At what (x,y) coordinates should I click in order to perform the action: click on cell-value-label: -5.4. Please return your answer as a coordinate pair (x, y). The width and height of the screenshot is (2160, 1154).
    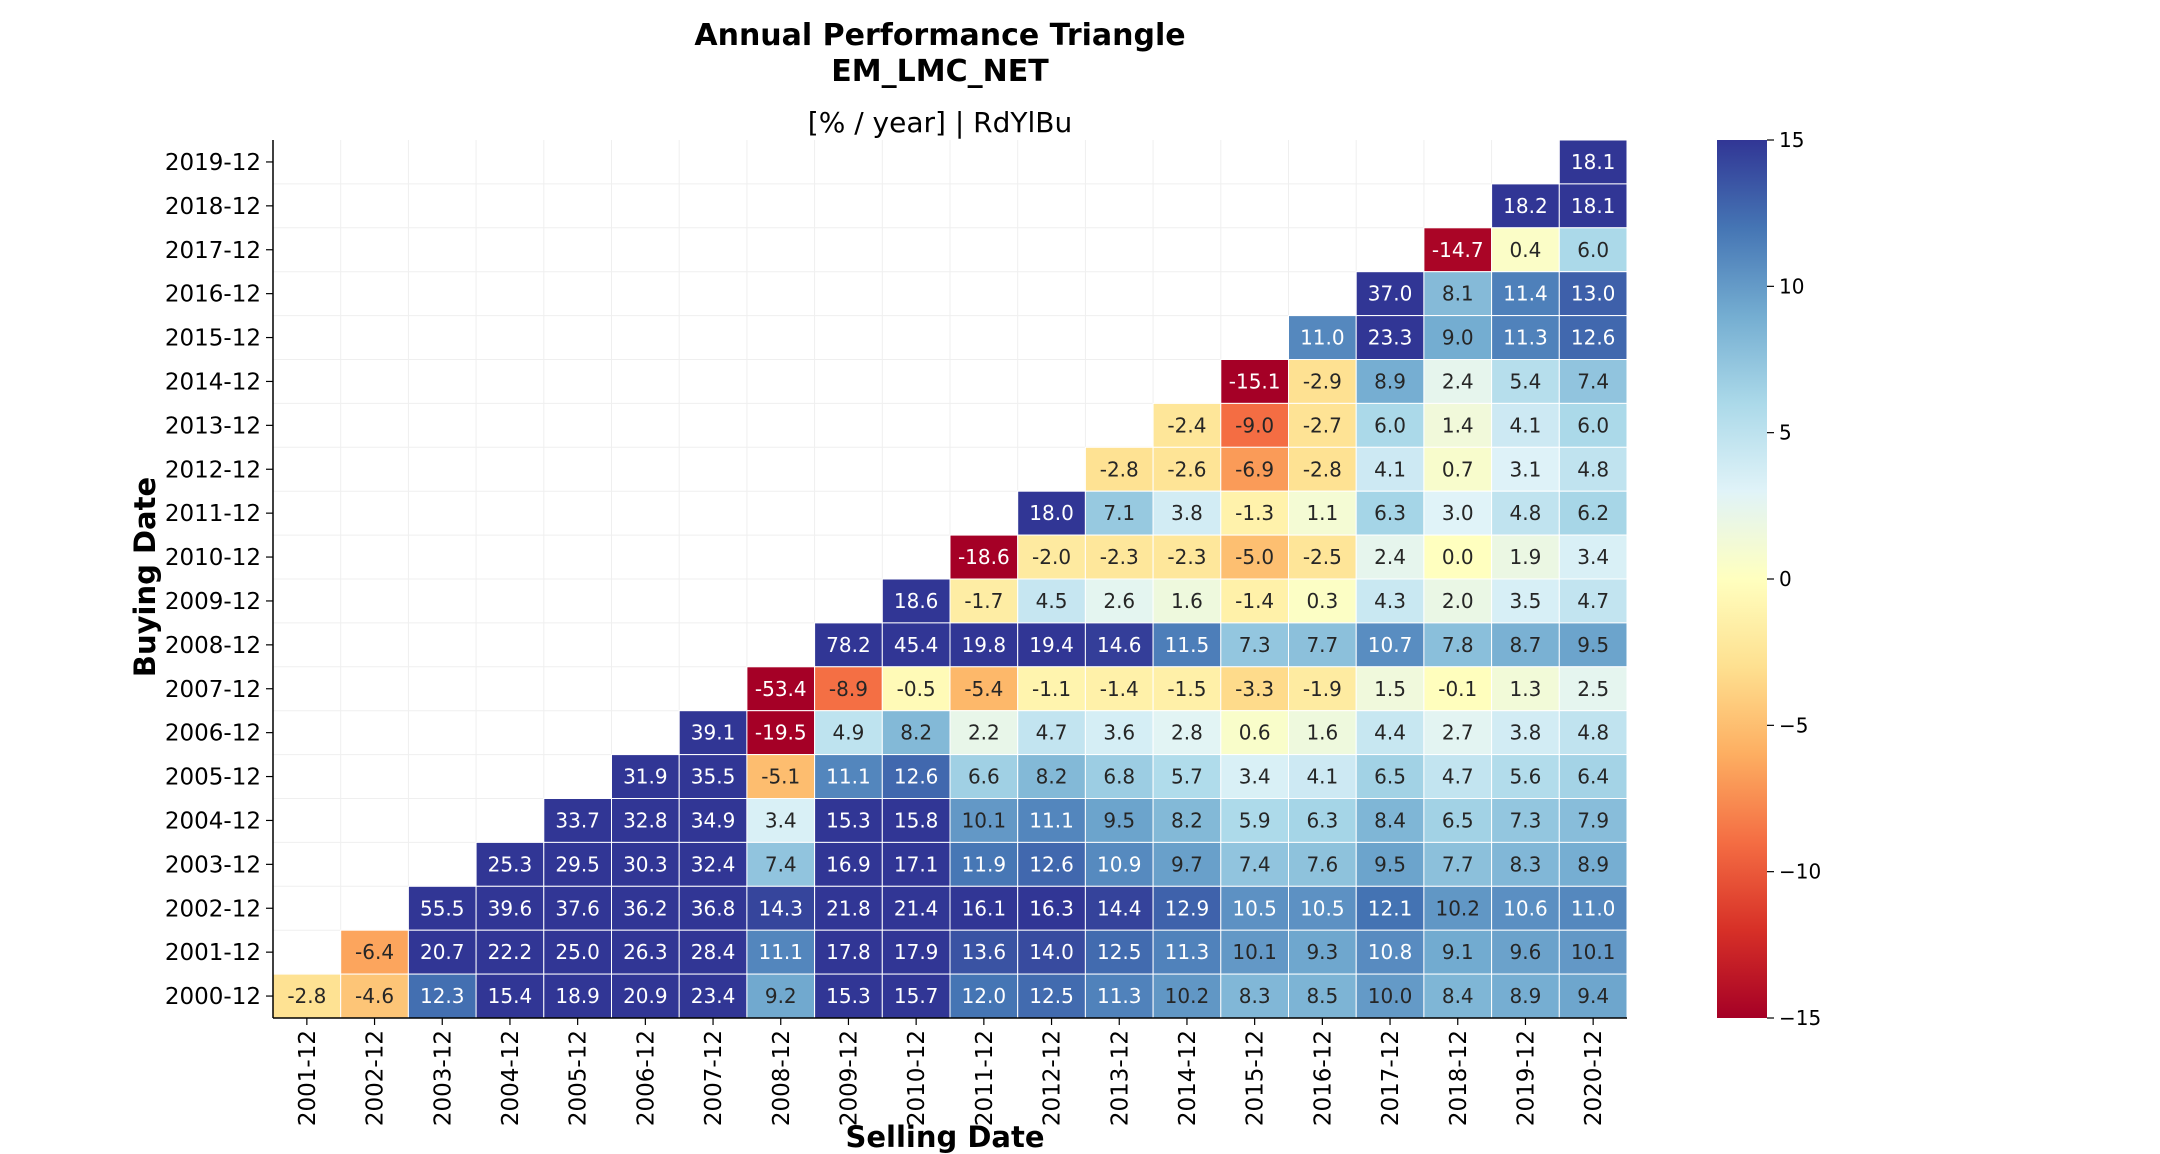
    Looking at the image, I should click on (983, 689).